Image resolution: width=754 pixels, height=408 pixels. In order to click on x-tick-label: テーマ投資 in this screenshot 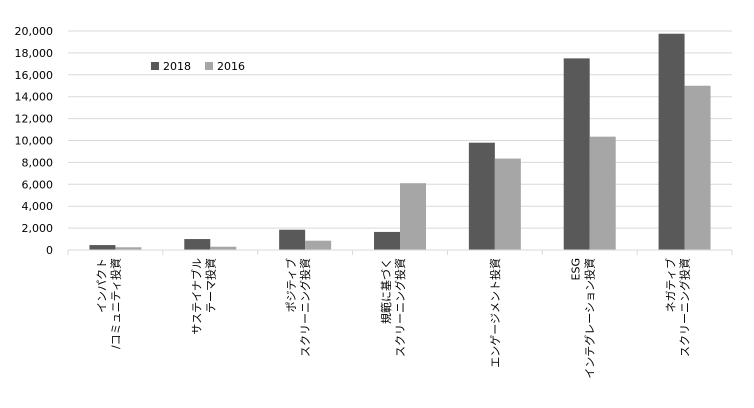, I will do `click(210, 285)`.